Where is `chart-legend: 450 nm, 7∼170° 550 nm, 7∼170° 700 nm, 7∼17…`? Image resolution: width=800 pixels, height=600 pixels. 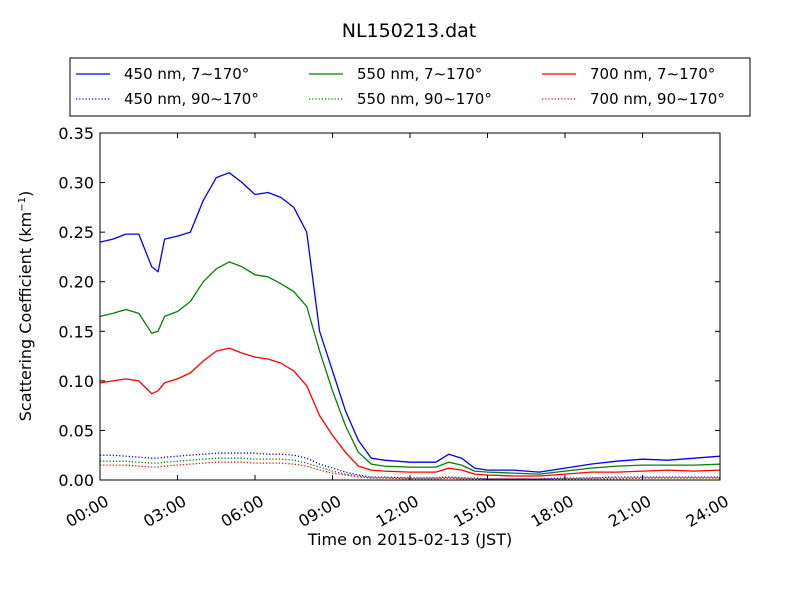
chart-legend: 450 nm, 7∼170° 550 nm, 7∼170° 700 nm, 7∼17… is located at coordinates (410, 87).